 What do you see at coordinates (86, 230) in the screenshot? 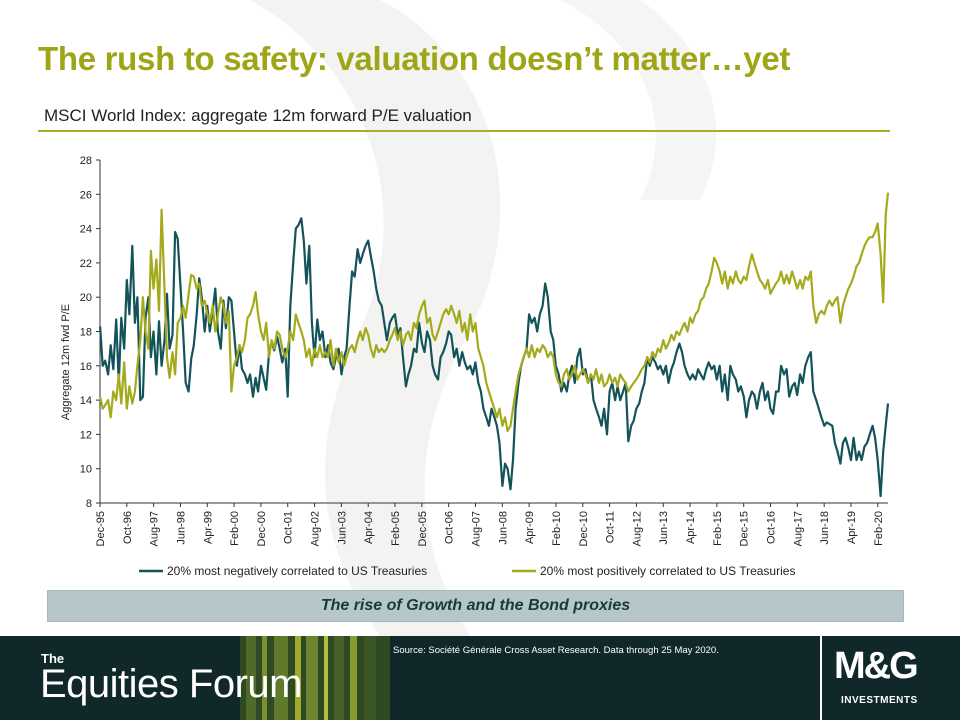
I see `y-tick-label: 24` at bounding box center [86, 230].